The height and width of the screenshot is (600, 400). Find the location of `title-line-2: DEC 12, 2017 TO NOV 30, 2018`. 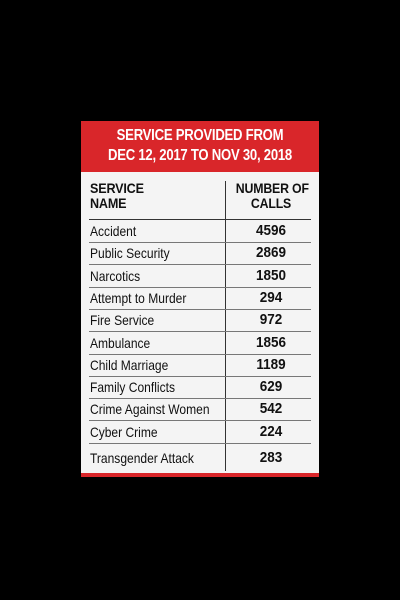

title-line-2: DEC 12, 2017 TO NOV 30, 2018 is located at coordinates (200, 155).